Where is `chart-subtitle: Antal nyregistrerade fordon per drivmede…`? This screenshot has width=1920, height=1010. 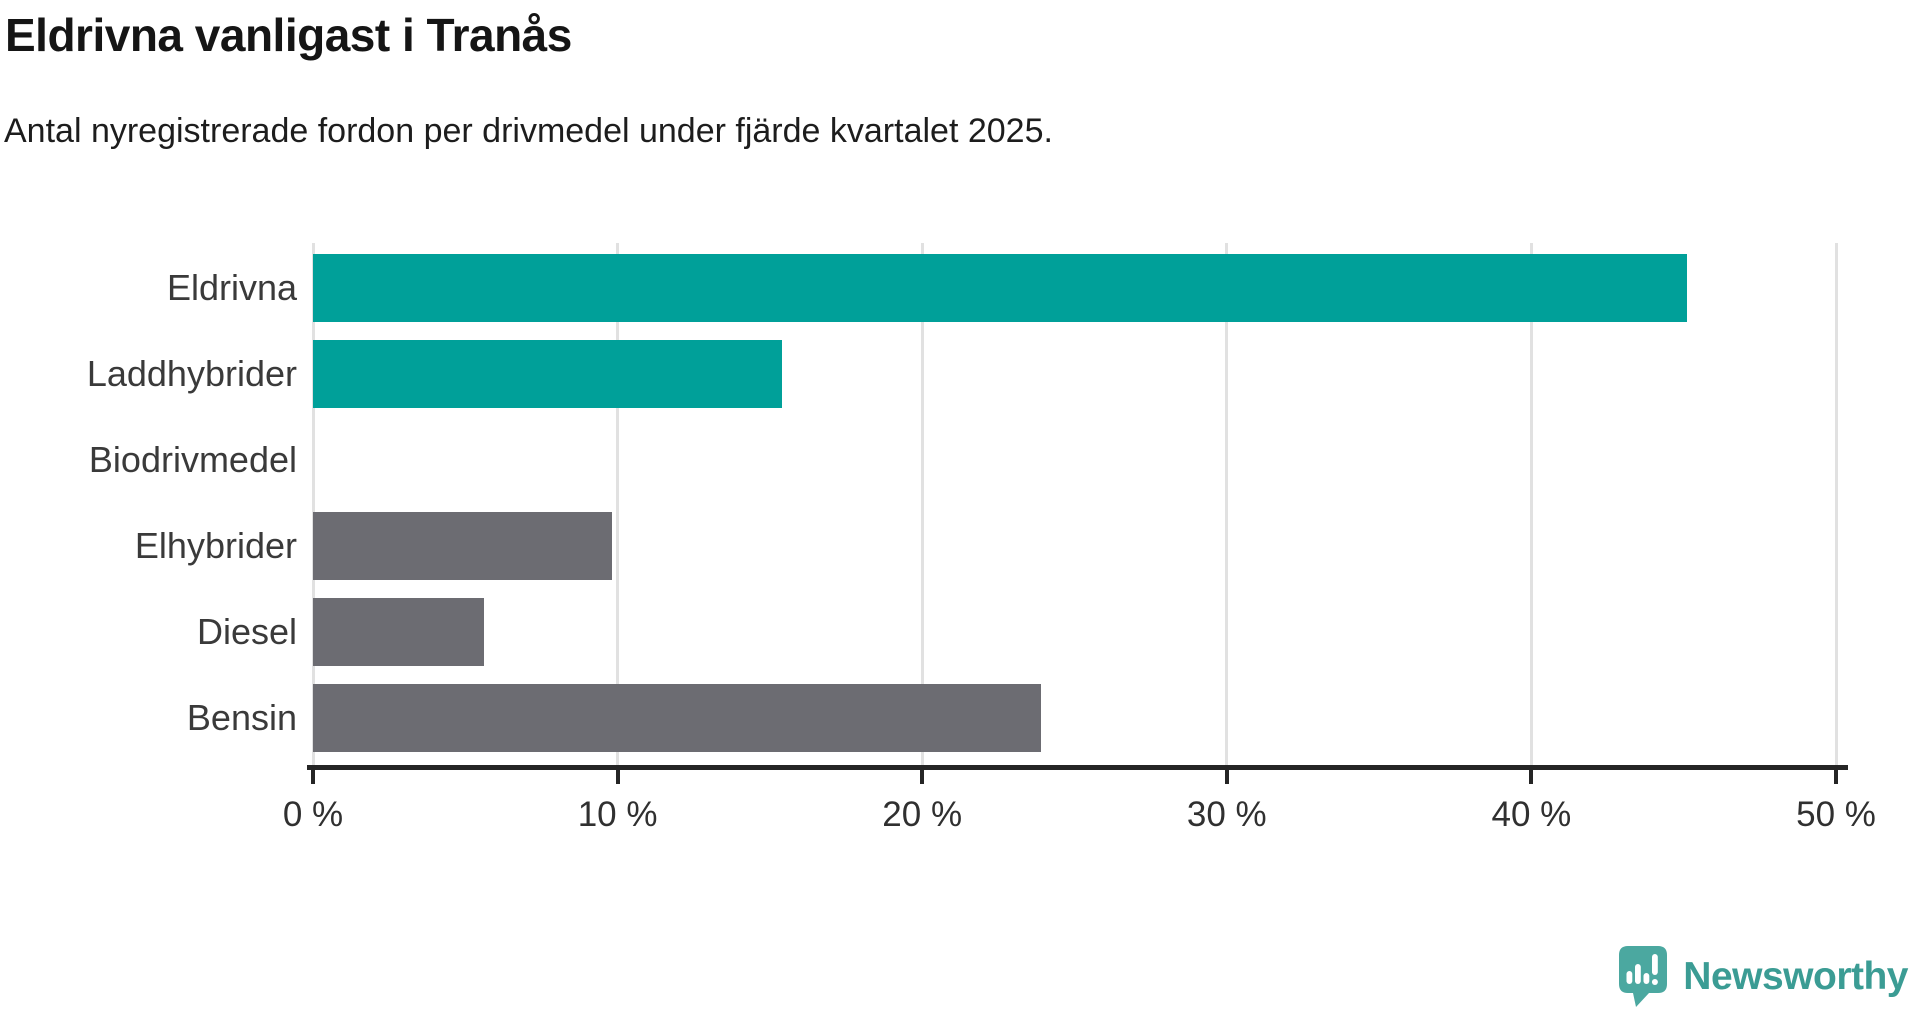 chart-subtitle: Antal nyregistrerade fordon per drivmede… is located at coordinates (528, 131).